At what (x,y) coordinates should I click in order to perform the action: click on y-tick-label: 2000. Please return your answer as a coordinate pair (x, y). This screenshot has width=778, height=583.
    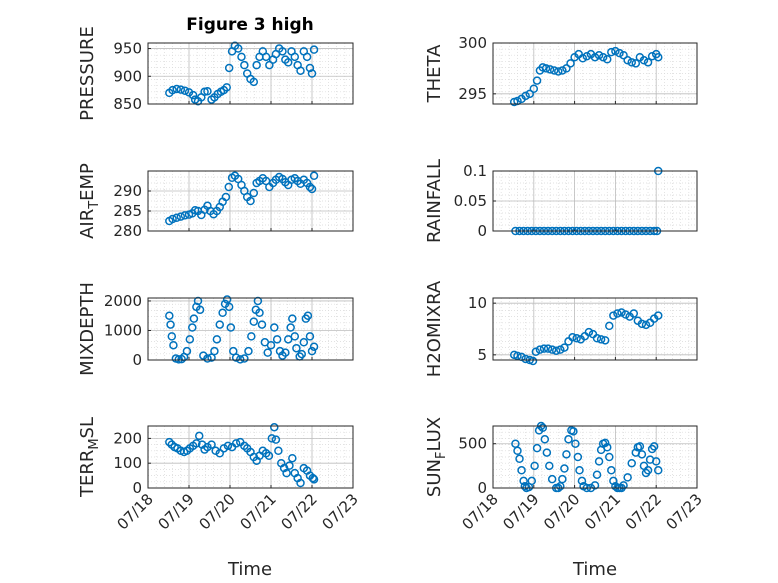
    Looking at the image, I should click on (123, 301).